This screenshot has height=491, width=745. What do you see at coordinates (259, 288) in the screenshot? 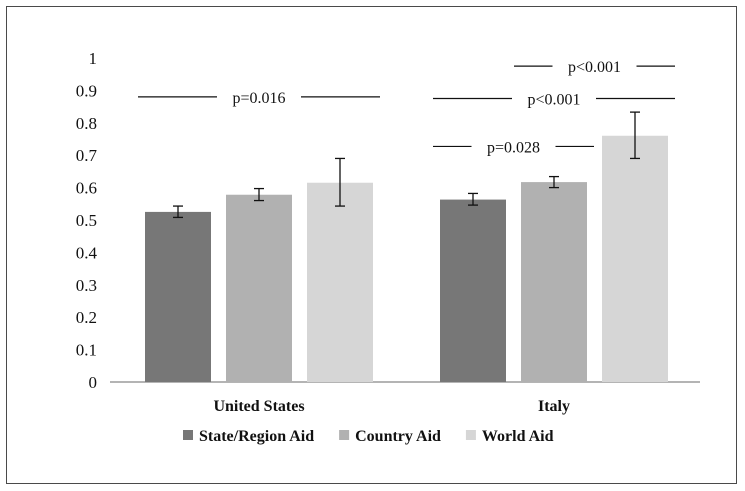
I see `bar-united-states-country-aid` at bounding box center [259, 288].